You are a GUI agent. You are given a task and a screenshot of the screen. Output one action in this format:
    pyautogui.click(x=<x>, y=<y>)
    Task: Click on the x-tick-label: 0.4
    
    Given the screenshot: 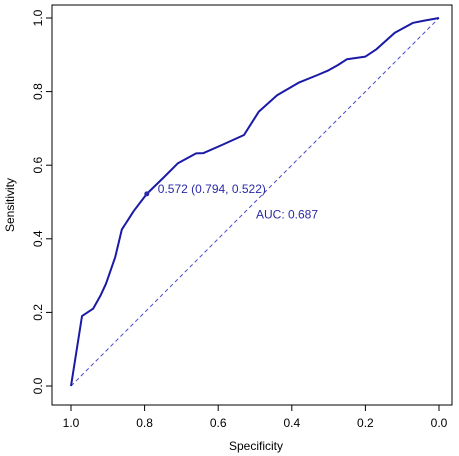 What is the action you would take?
    pyautogui.click(x=291, y=423)
    